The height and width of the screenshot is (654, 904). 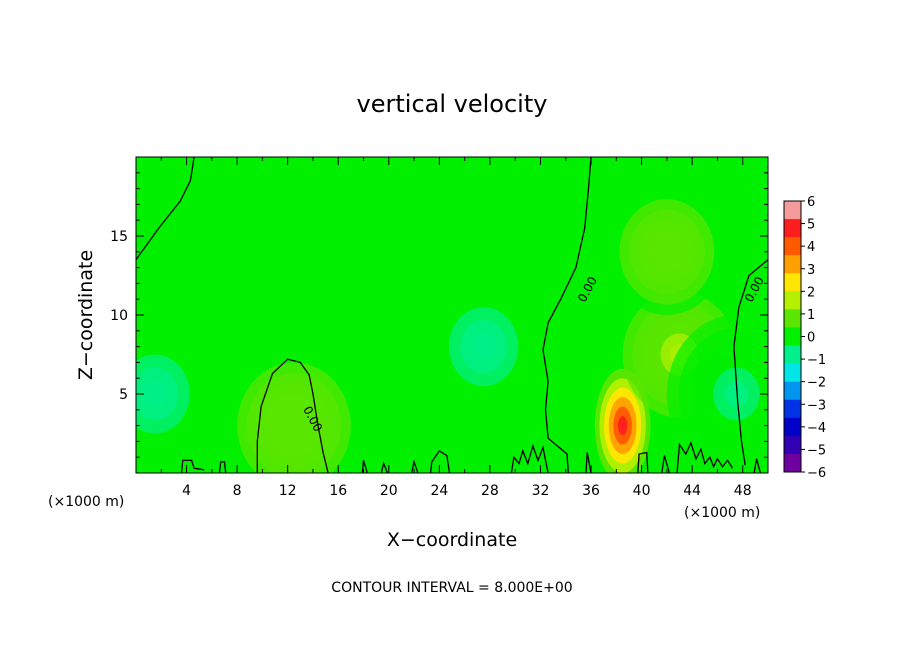 I want to click on colorbar-tick-label-8: −2, so click(x=816, y=383).